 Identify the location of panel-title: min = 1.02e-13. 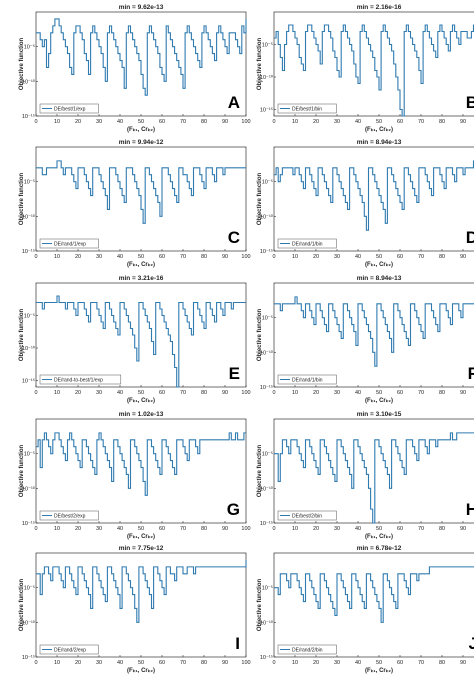
(141, 414).